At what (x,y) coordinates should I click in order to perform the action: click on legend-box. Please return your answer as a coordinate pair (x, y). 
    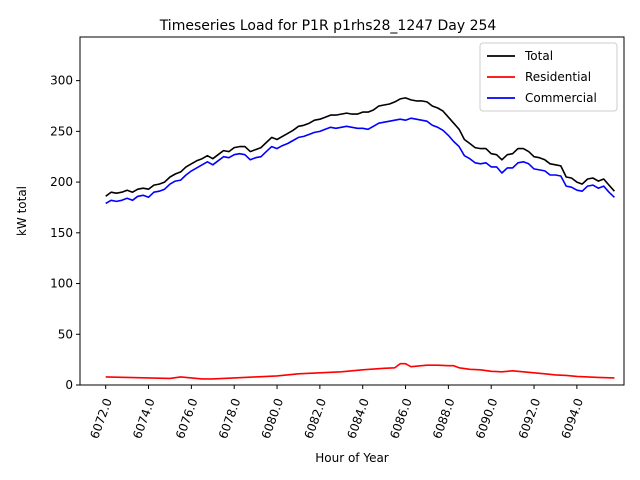
    Looking at the image, I should click on (548, 77).